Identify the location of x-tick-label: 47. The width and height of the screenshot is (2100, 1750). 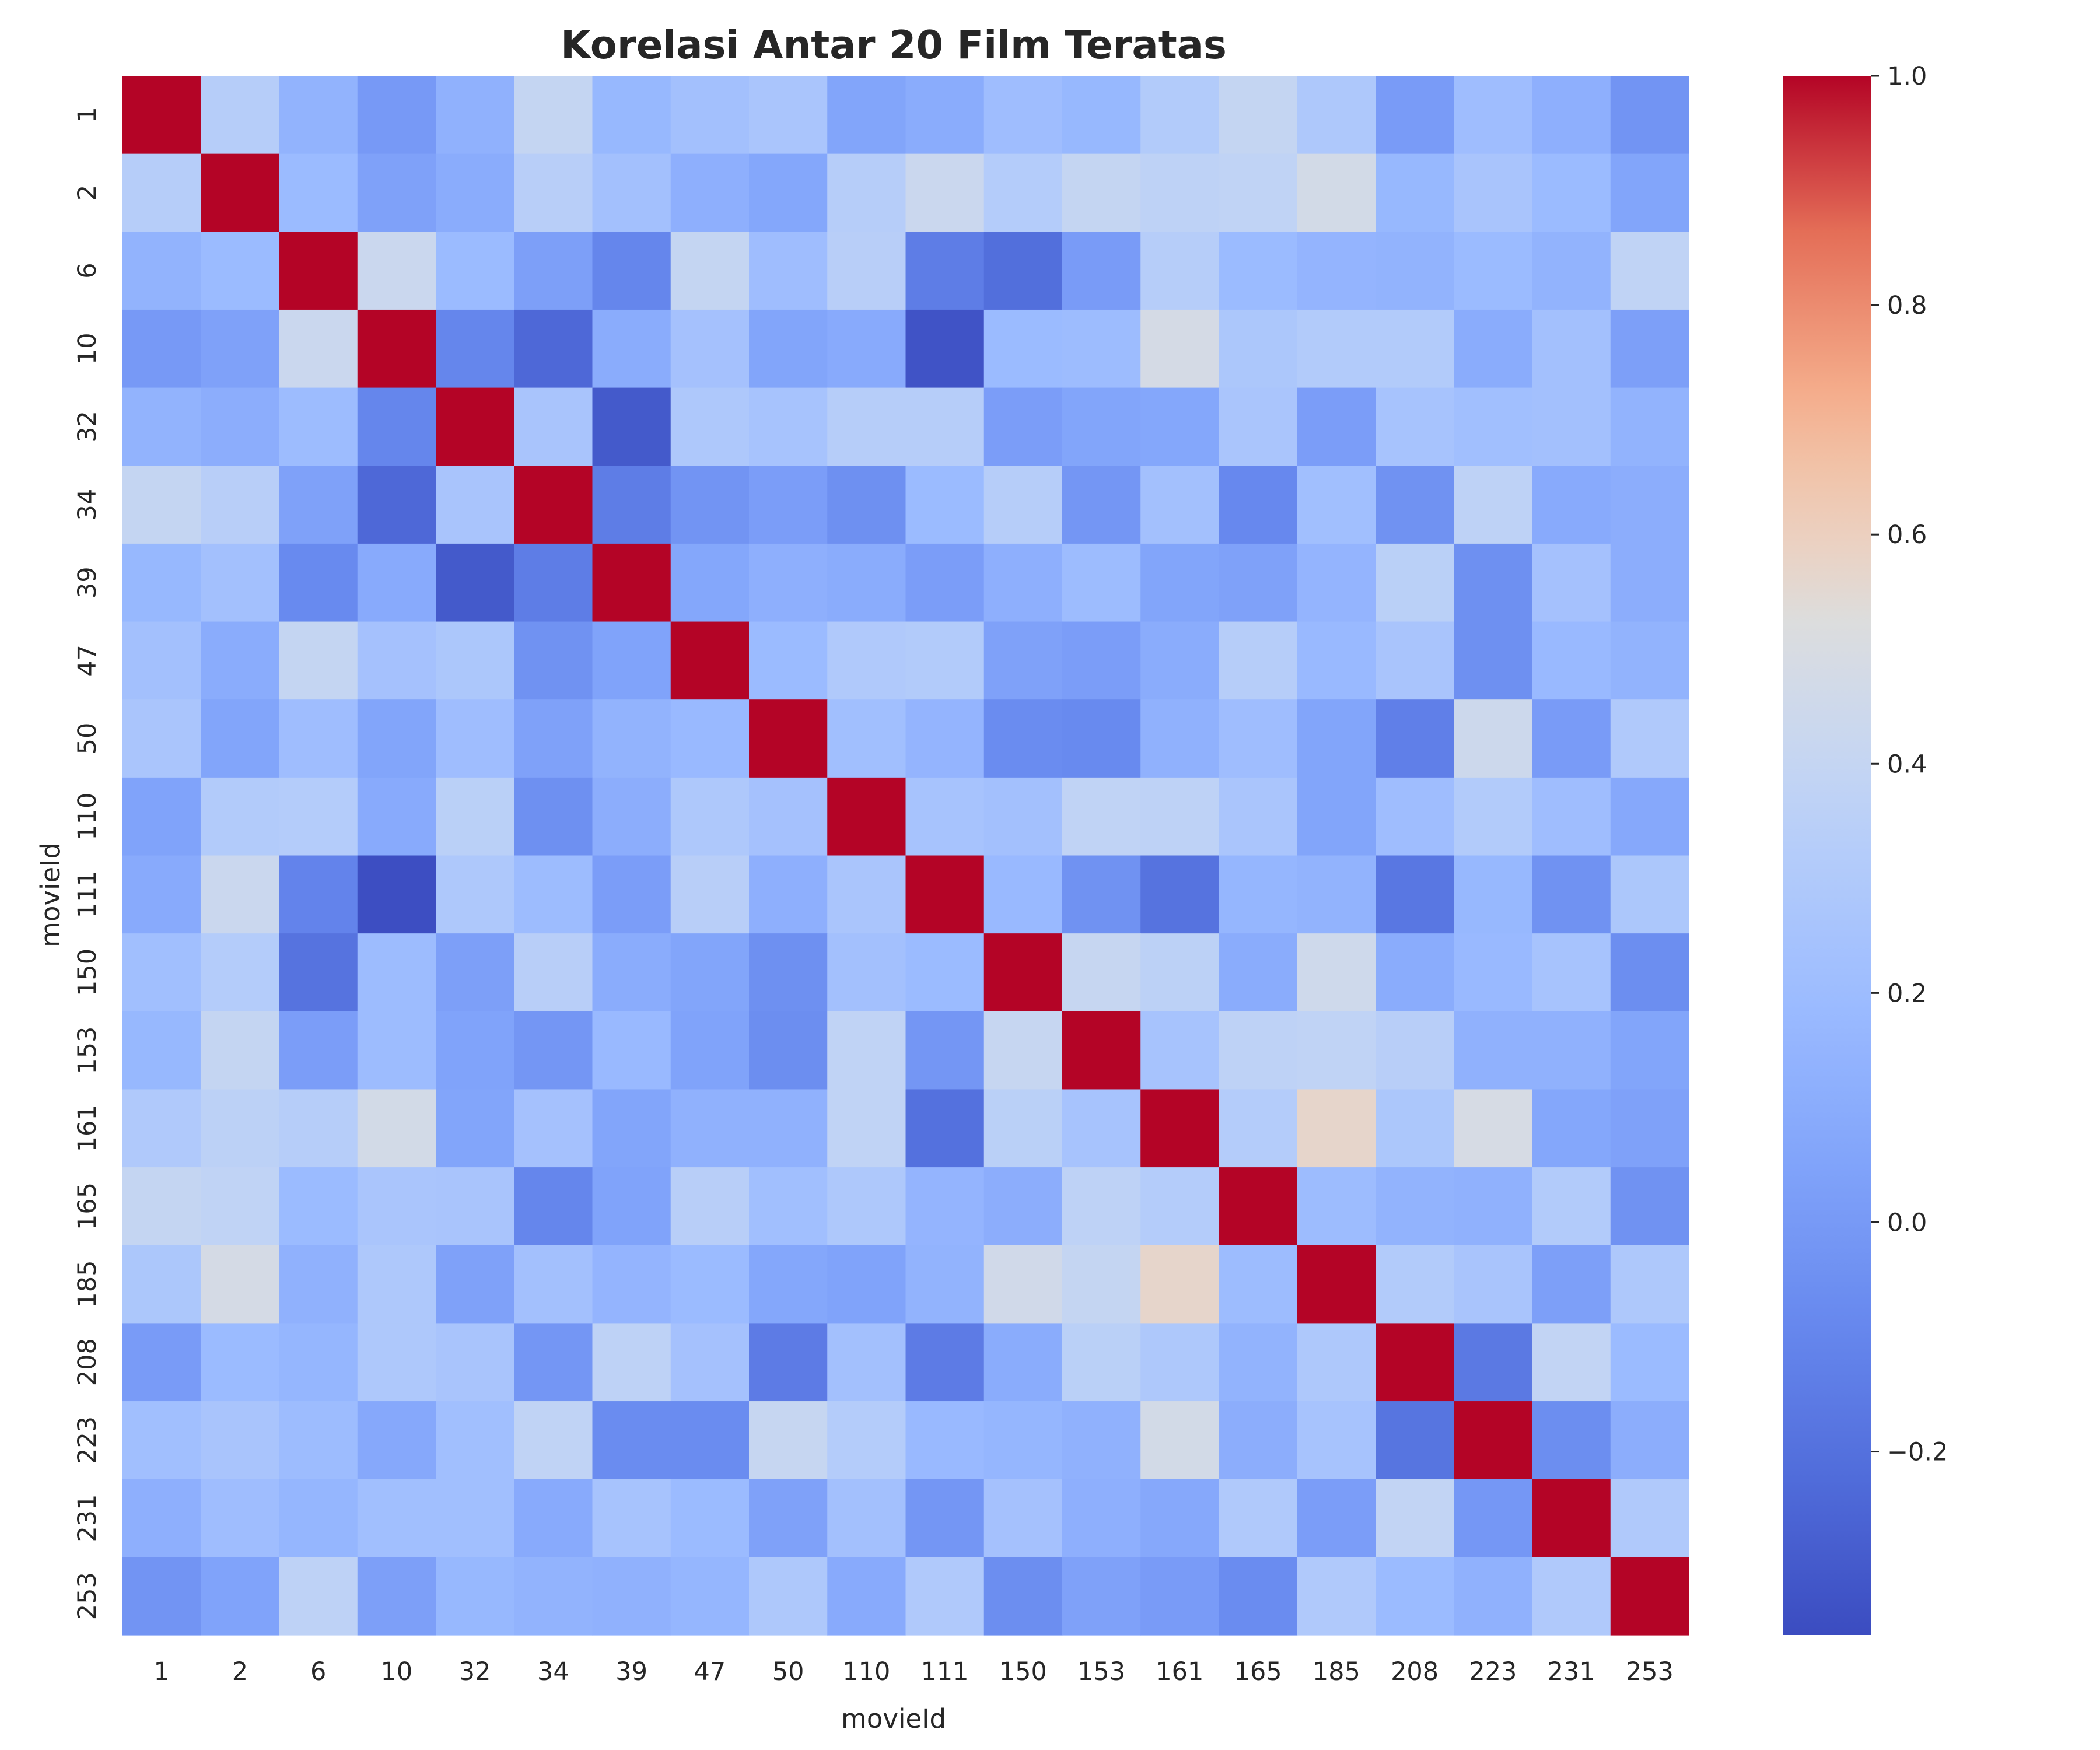
(710, 1671).